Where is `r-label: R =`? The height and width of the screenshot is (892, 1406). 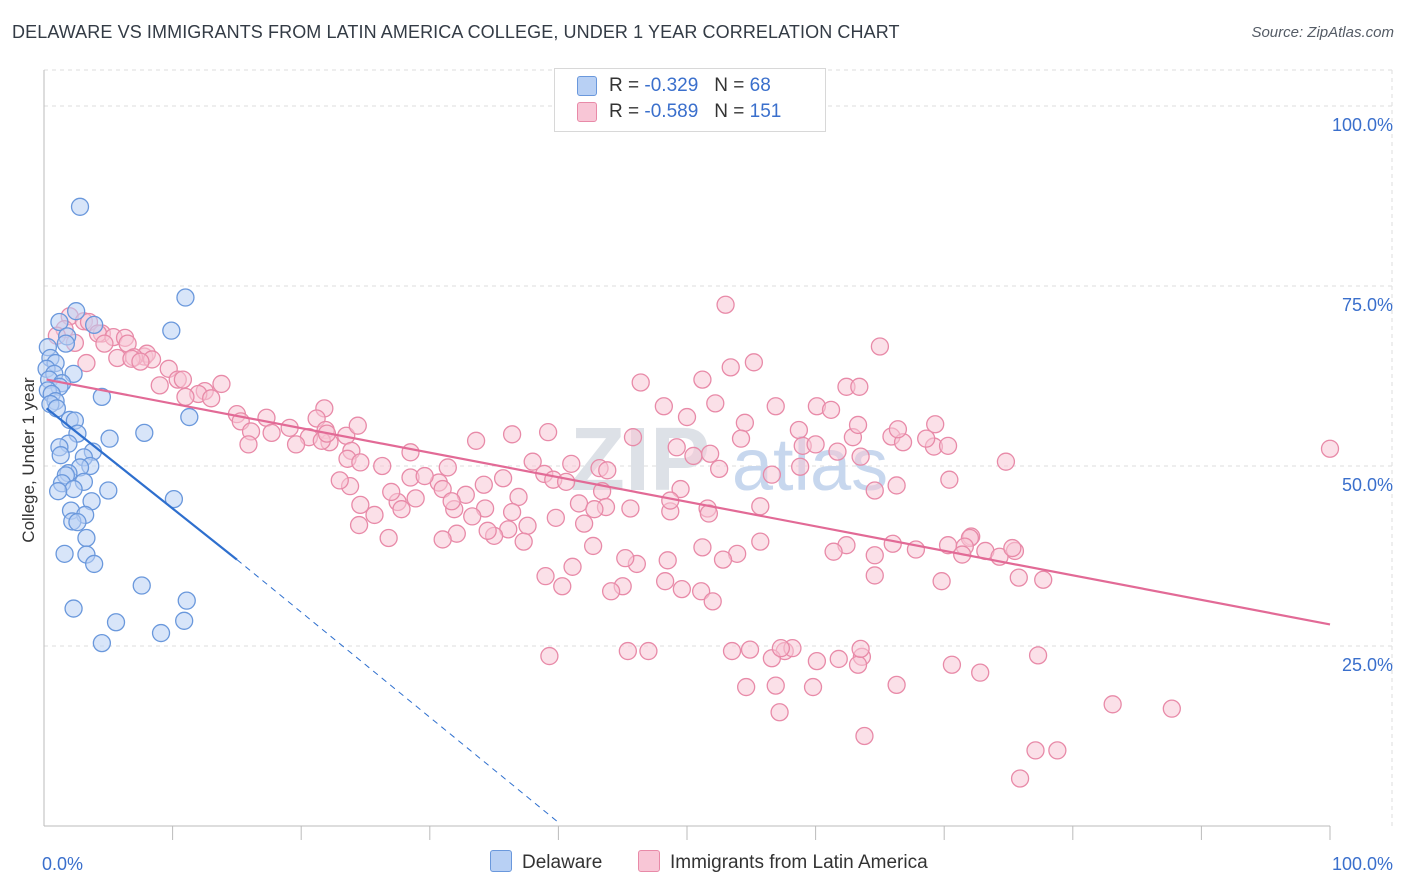 r-label: R = is located at coordinates (624, 85).